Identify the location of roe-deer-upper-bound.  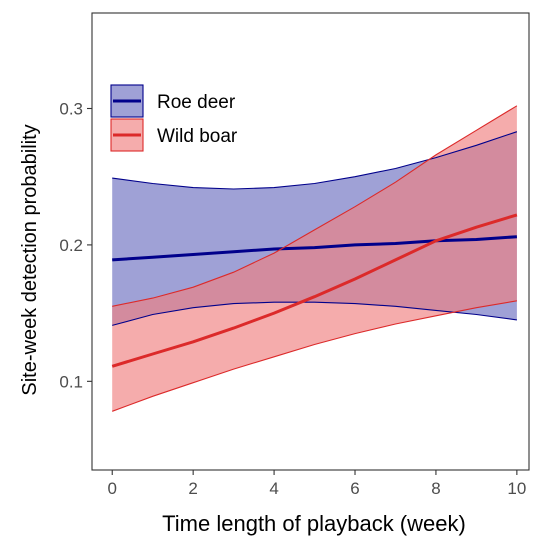
(315, 160).